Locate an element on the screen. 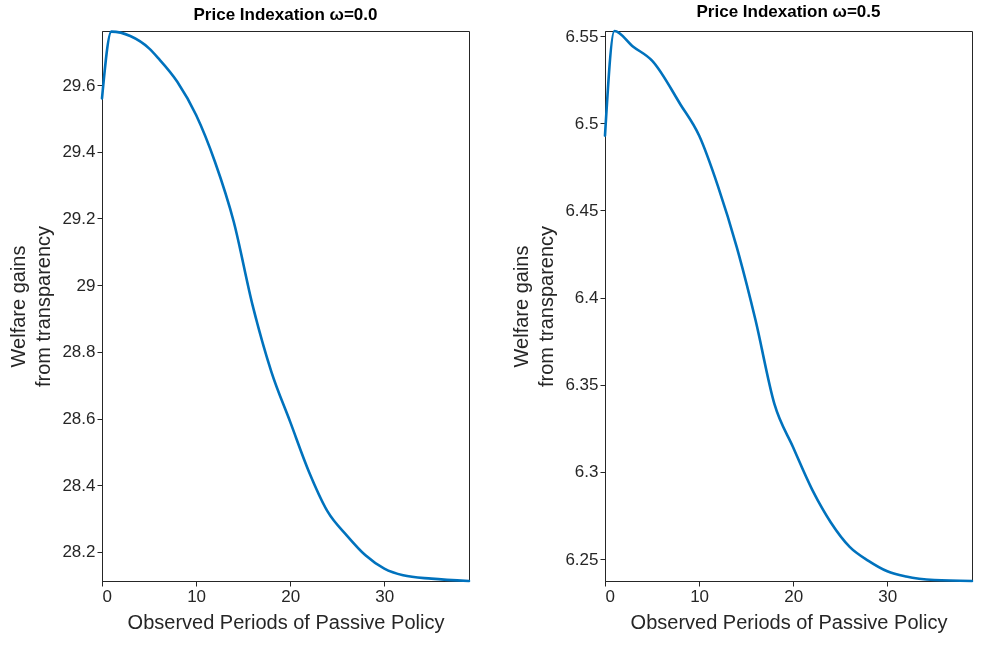  y-tick-label: 28.2 is located at coordinates (79, 552).